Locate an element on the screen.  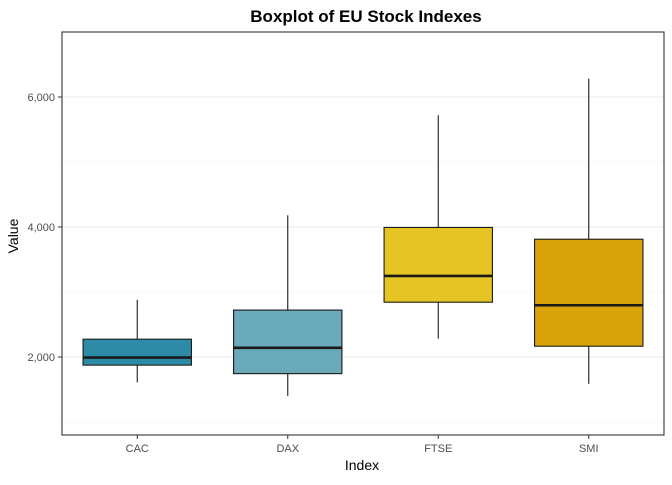
chart-title: Boxplot of EU Stock Indexes is located at coordinates (365, 16).